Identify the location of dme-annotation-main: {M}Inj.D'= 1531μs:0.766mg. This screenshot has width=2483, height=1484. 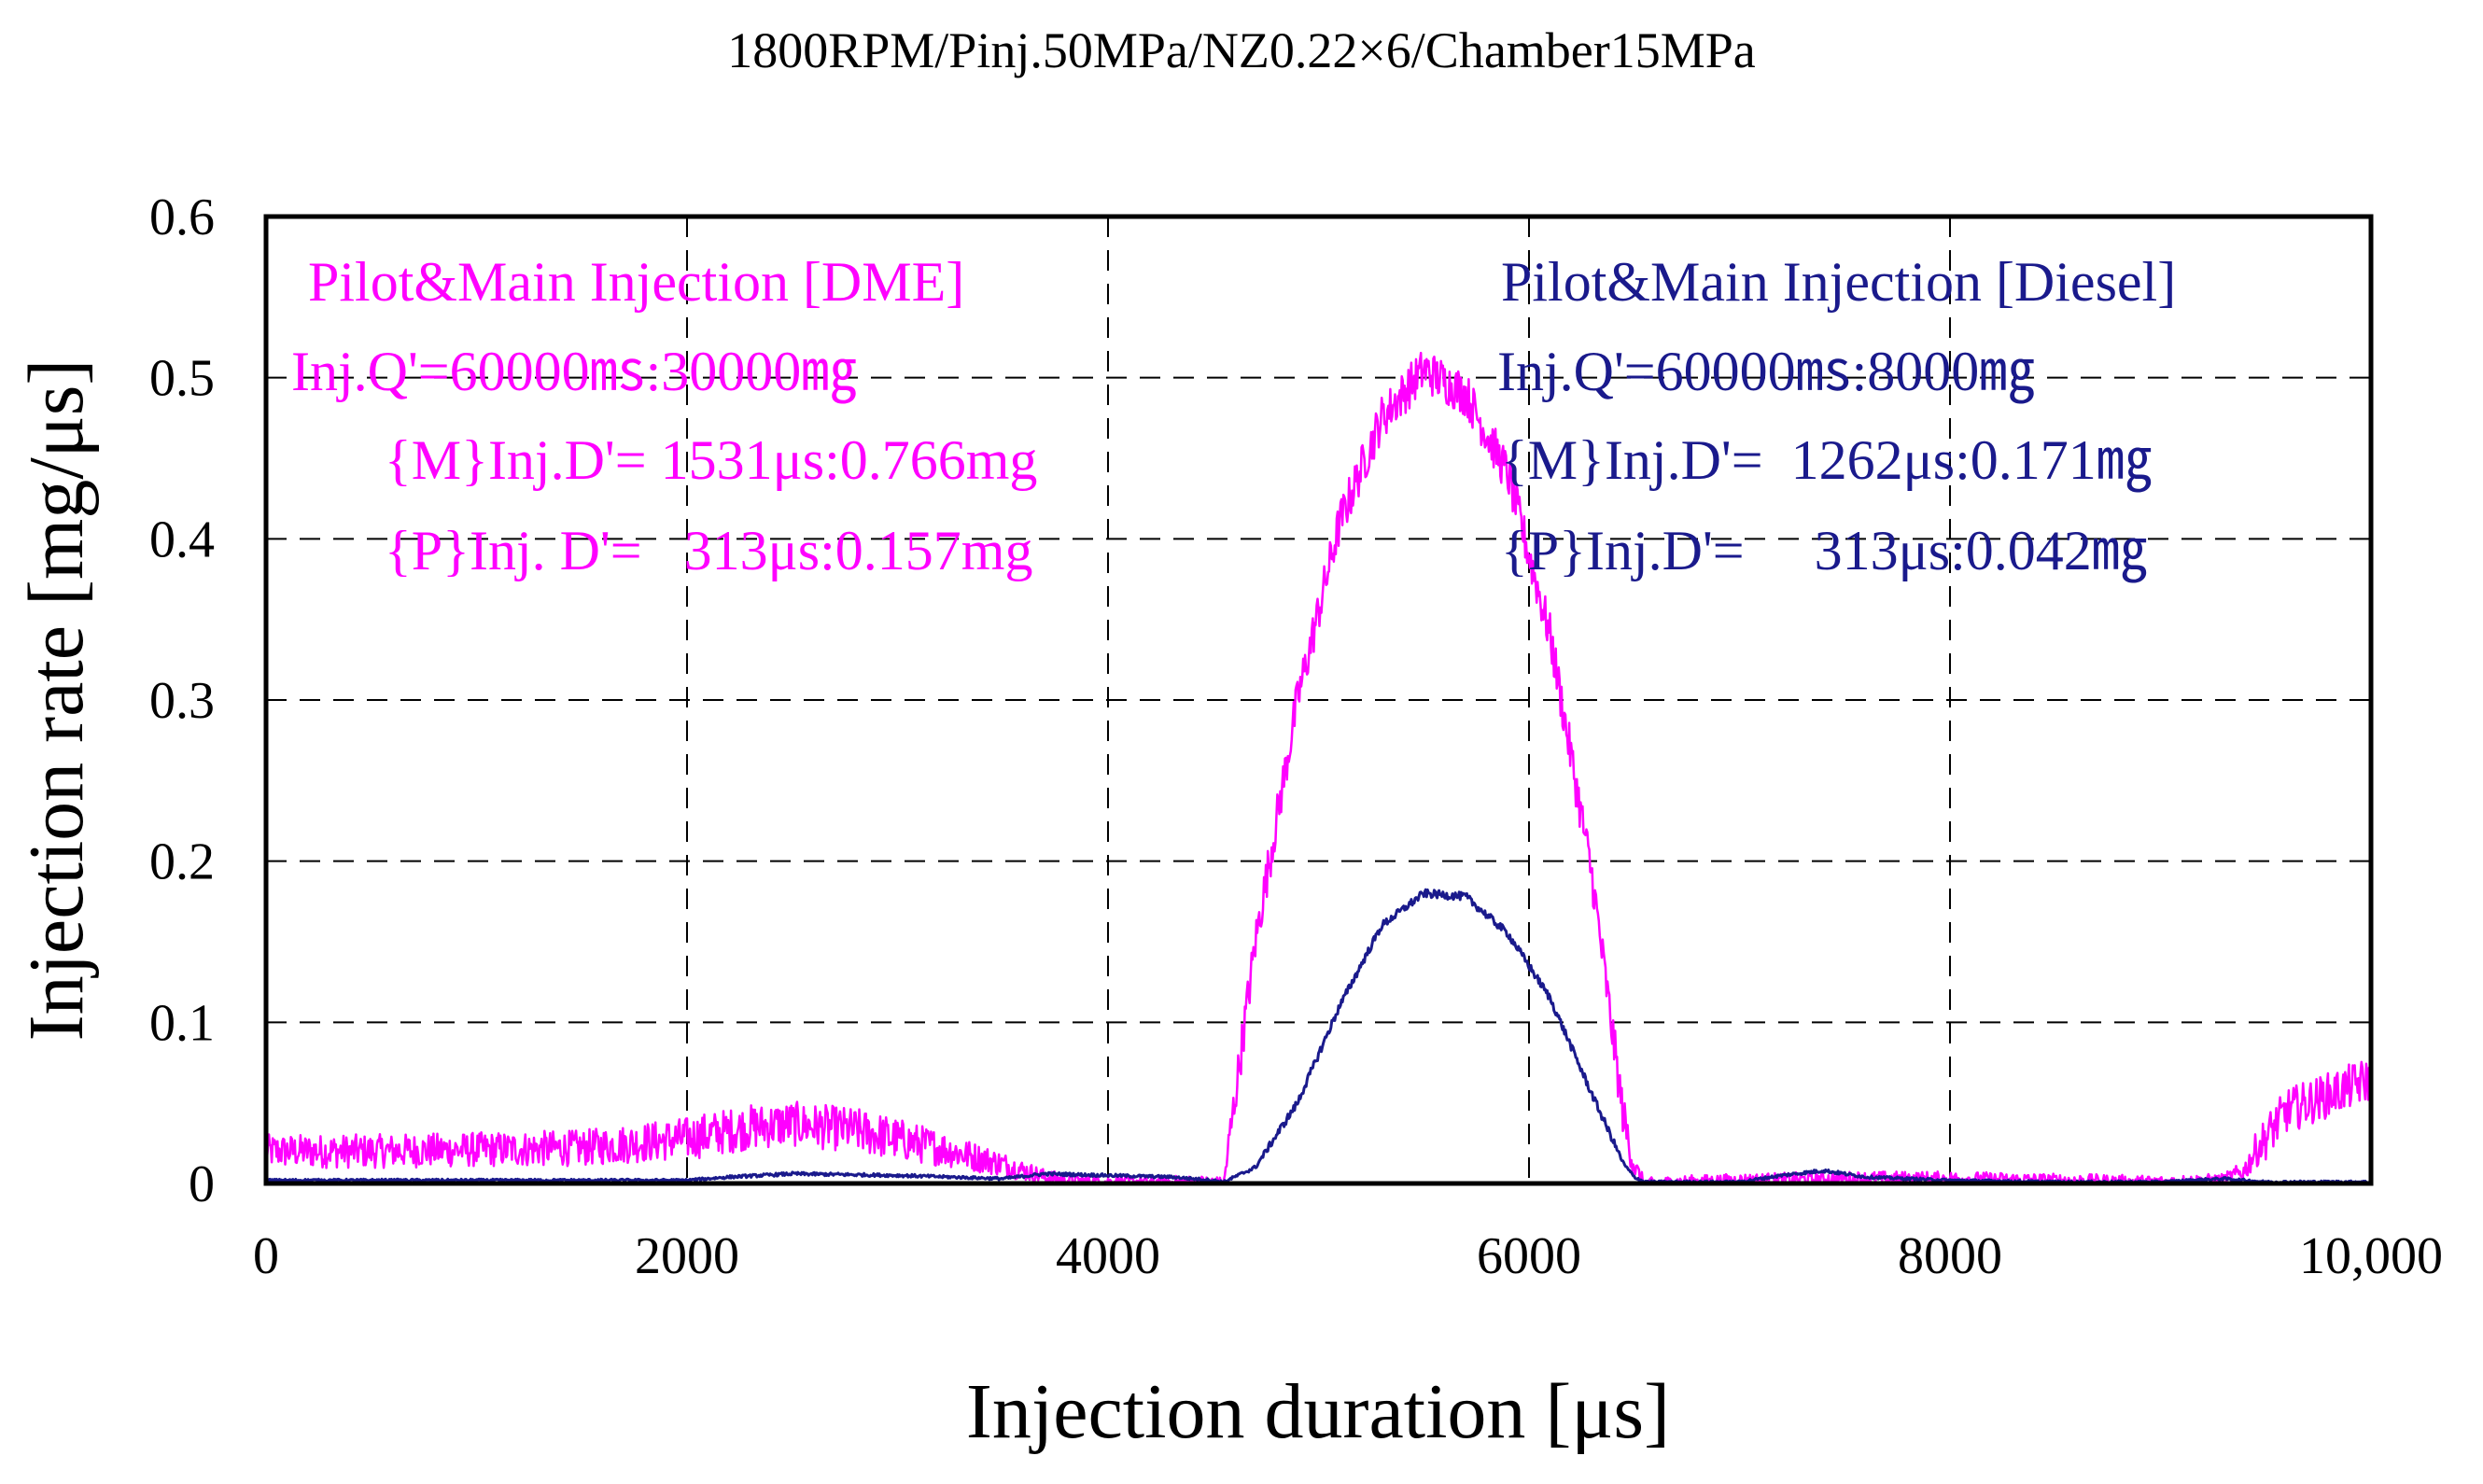
(711, 460).